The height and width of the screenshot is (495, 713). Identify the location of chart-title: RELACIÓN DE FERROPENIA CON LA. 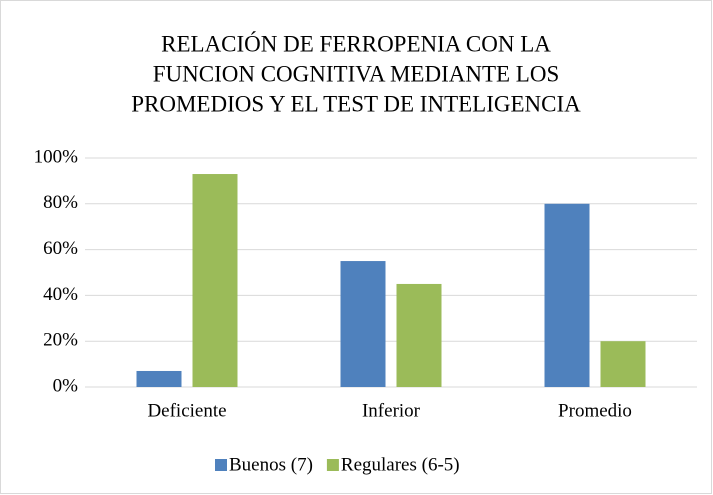
(356, 43).